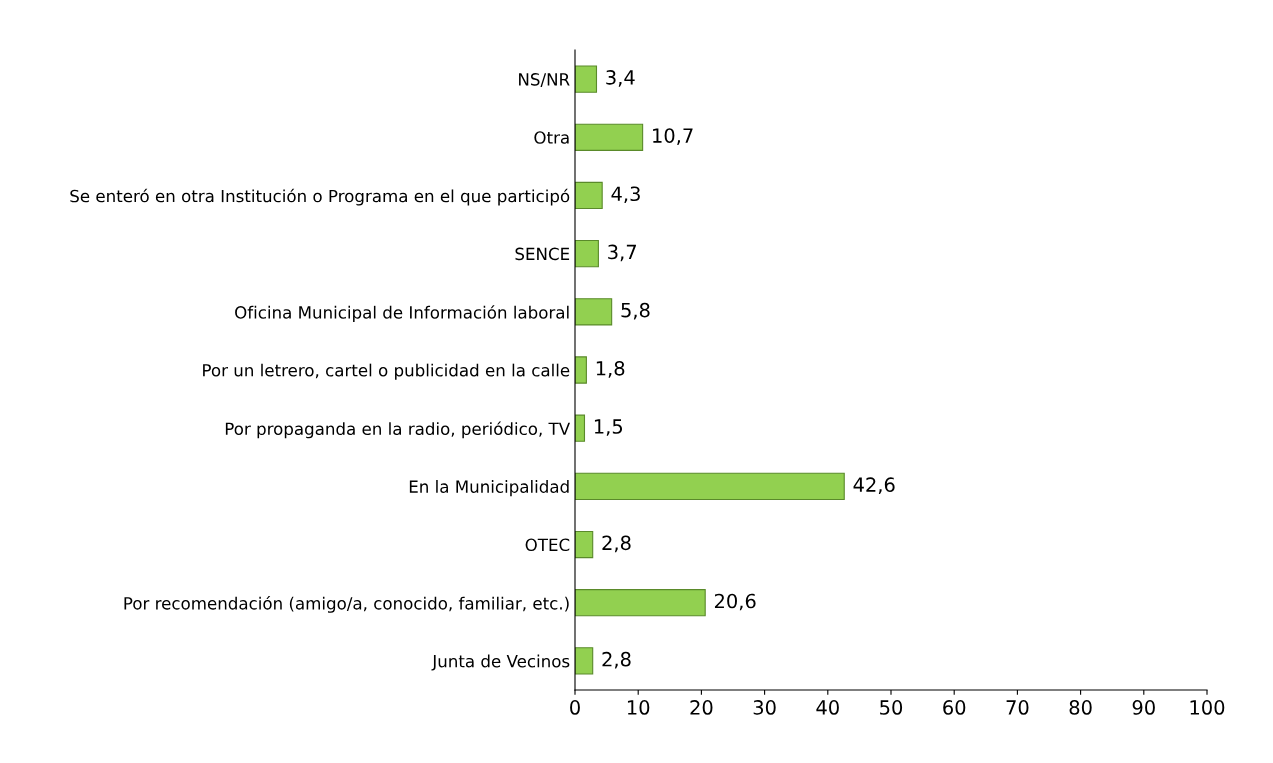 Image resolution: width=1273 pixels, height=763 pixels. What do you see at coordinates (500, 662) in the screenshot?
I see `y-tick-label: Junta de Vecinos` at bounding box center [500, 662].